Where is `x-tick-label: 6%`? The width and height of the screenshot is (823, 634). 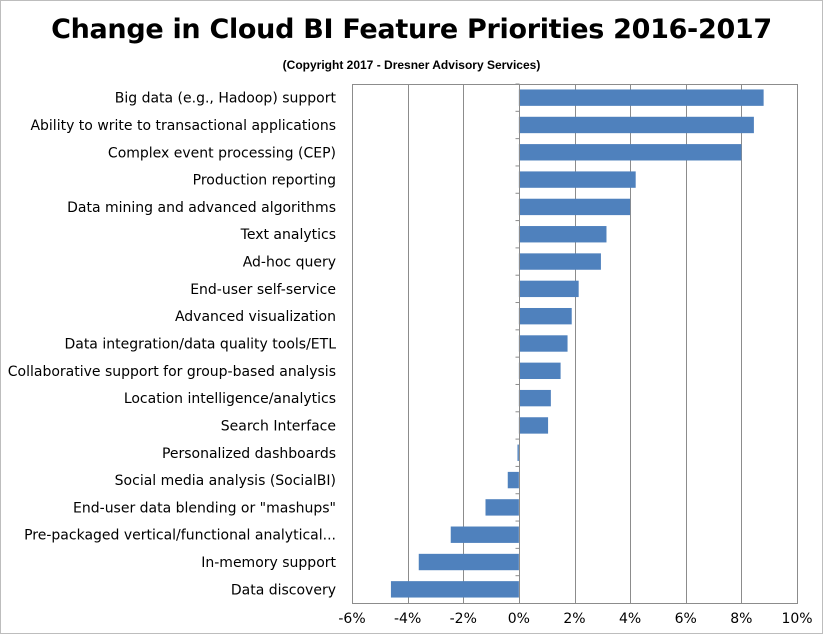 x-tick-label: 6% is located at coordinates (686, 619).